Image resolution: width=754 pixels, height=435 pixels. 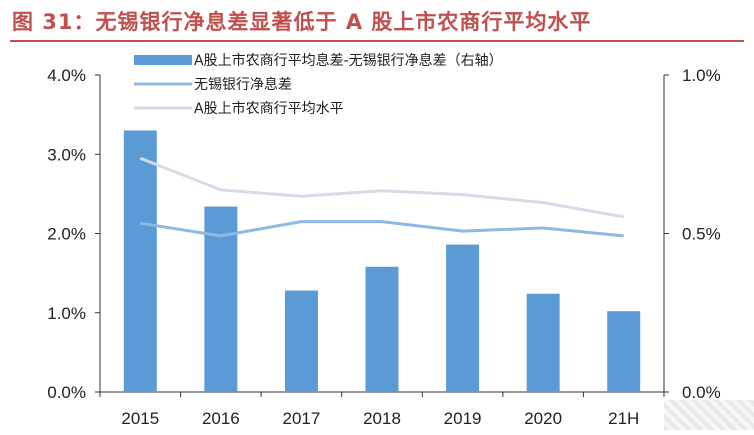 What do you see at coordinates (382, 229) in the screenshot?
I see `line-wuxi-nim` at bounding box center [382, 229].